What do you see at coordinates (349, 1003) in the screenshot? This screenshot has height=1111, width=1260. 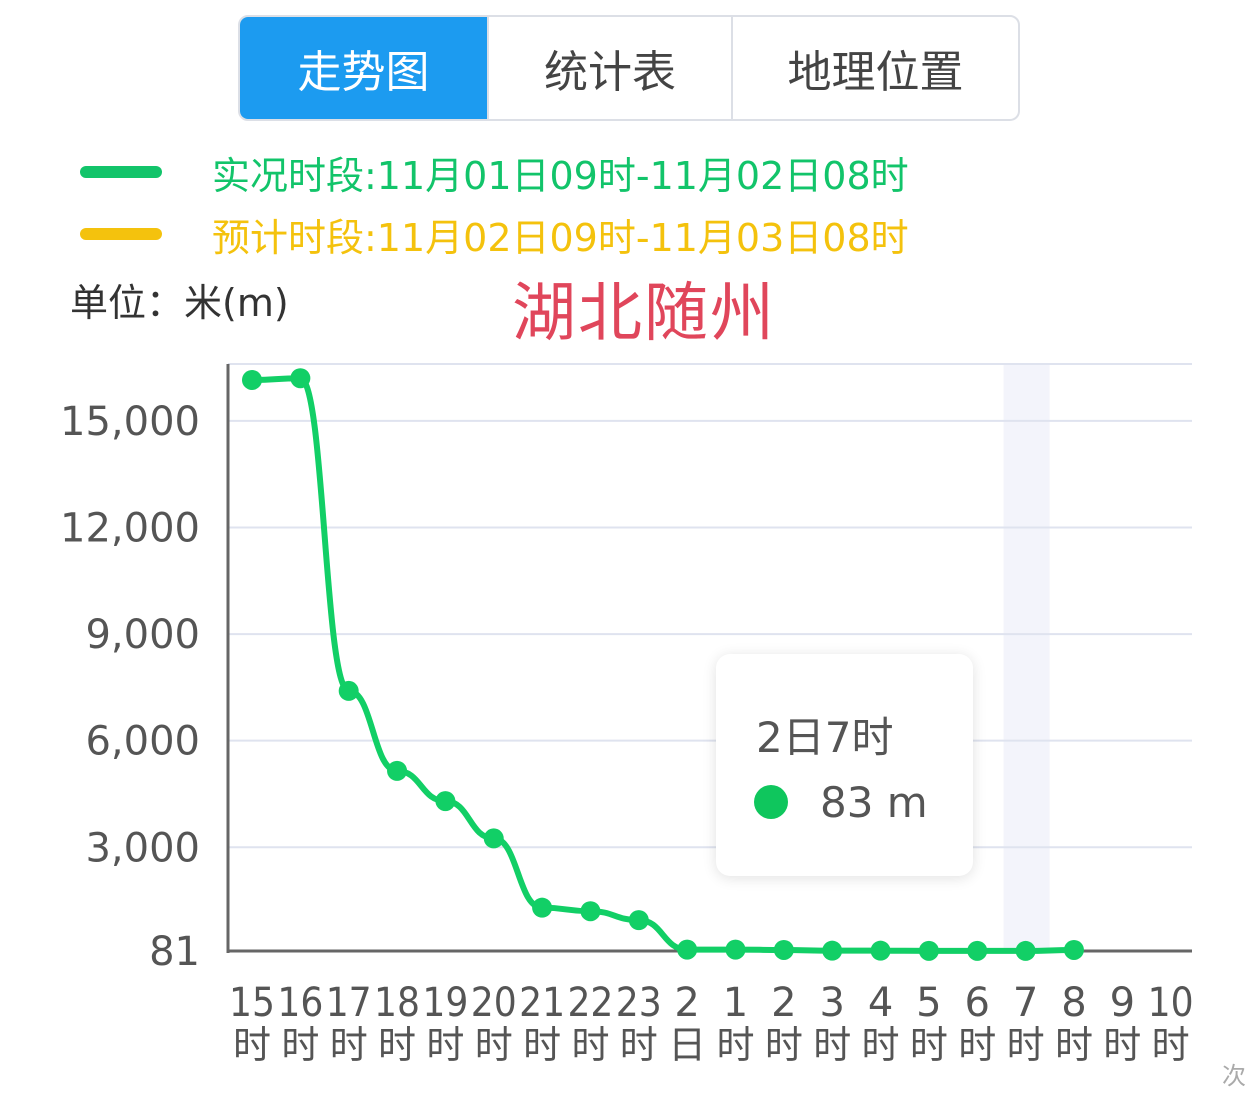 I see `x-tick-label: 17` at bounding box center [349, 1003].